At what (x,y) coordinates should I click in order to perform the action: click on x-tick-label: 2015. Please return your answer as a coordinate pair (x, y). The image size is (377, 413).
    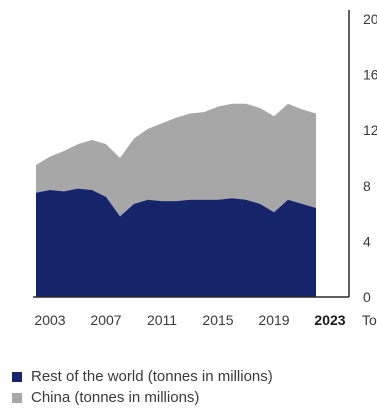
    Looking at the image, I should click on (217, 320).